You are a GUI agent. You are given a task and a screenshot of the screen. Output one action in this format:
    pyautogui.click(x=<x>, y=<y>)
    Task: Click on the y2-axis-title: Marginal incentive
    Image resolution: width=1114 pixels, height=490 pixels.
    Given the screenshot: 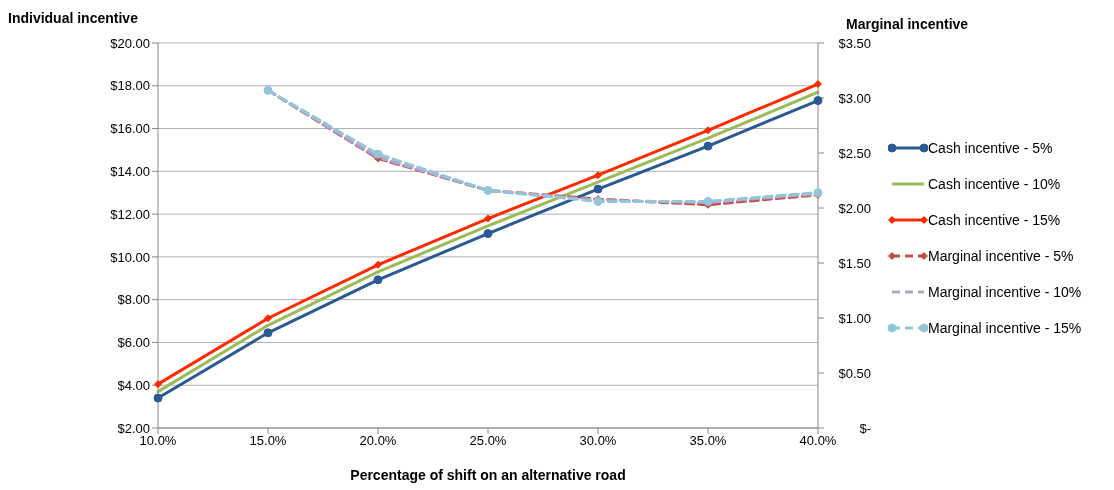 What is the action you would take?
    pyautogui.click(x=907, y=24)
    